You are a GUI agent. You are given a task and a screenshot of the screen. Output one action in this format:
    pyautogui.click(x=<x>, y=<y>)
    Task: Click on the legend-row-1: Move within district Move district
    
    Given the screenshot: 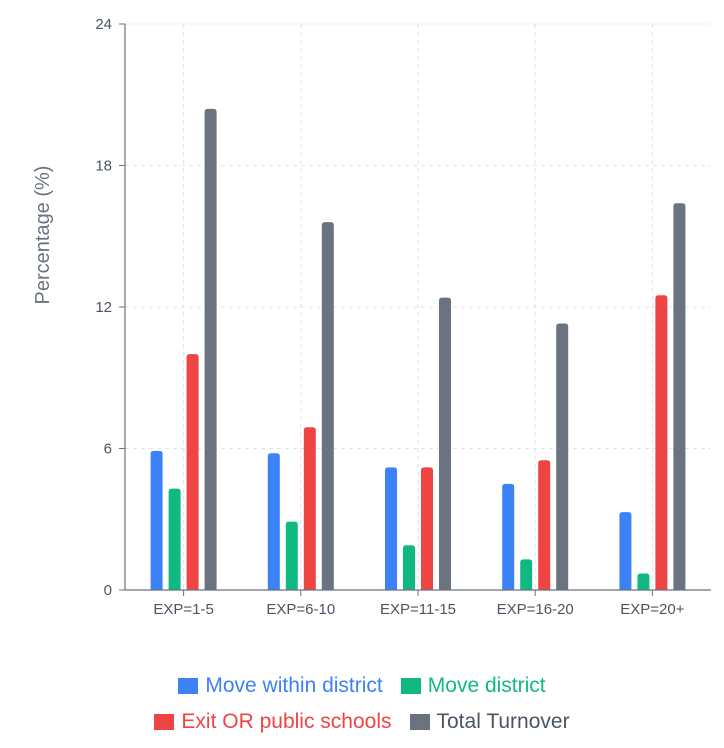 What is the action you would take?
    pyautogui.click(x=362, y=686)
    